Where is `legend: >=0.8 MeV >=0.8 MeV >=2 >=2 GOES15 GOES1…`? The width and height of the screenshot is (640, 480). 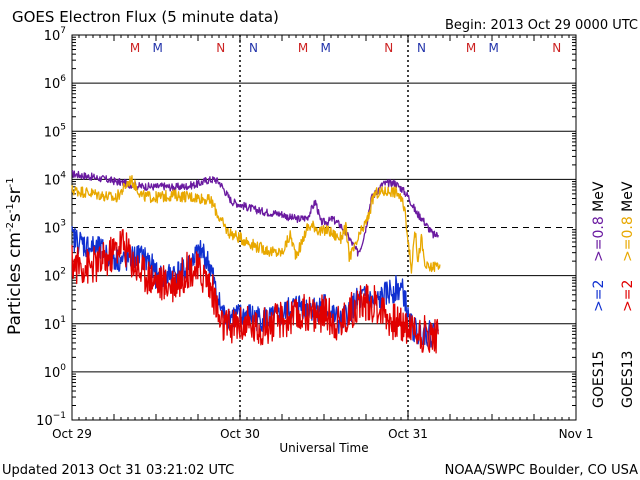
legend: >=0.8 MeV >=0.8 MeV >=2 >=2 GOES15 GOES1… is located at coordinates (613, 294).